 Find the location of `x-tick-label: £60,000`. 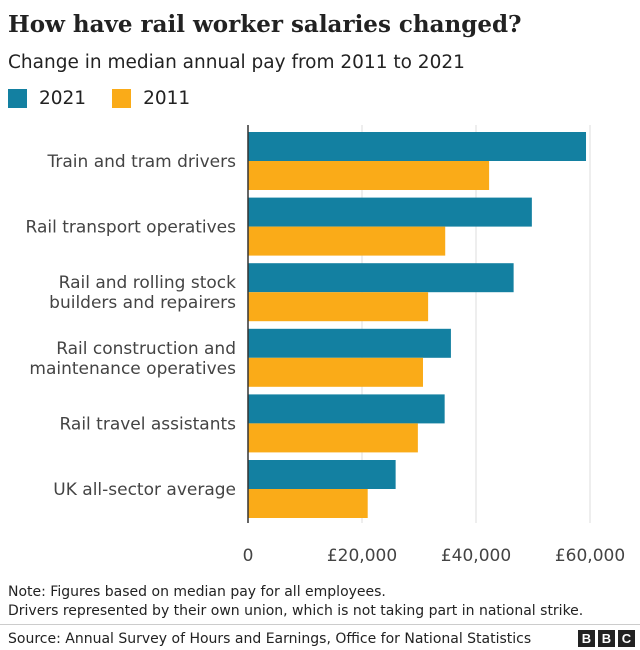

x-tick-label: £60,000 is located at coordinates (590, 556).